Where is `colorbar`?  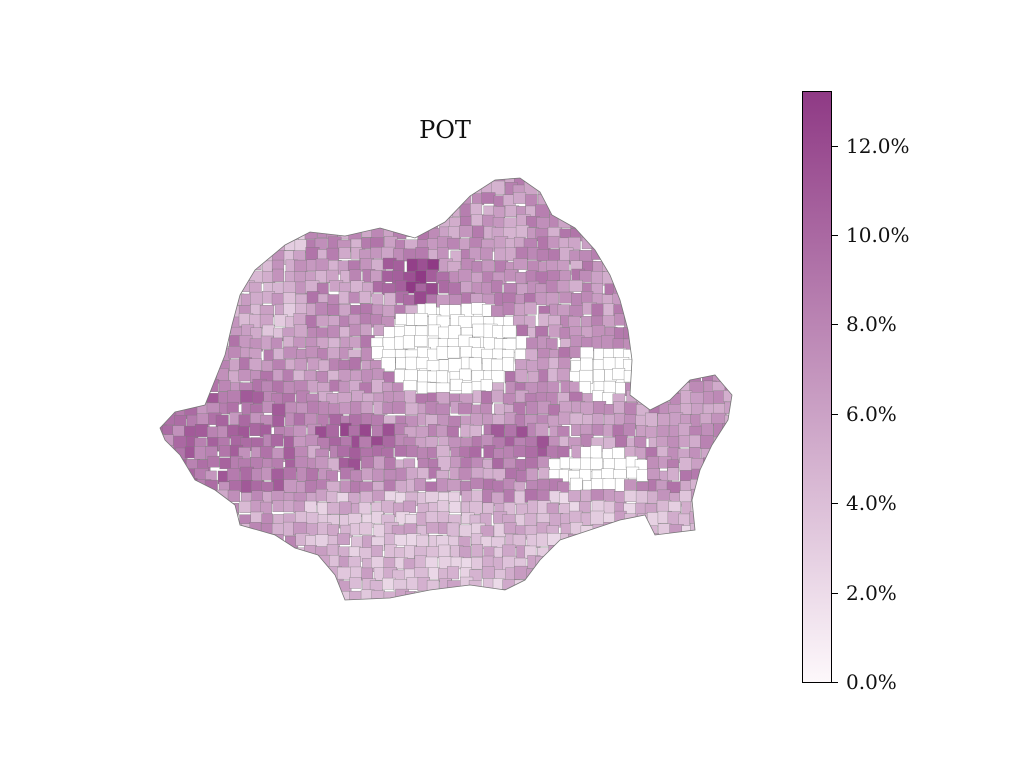 colorbar is located at coordinates (817, 387).